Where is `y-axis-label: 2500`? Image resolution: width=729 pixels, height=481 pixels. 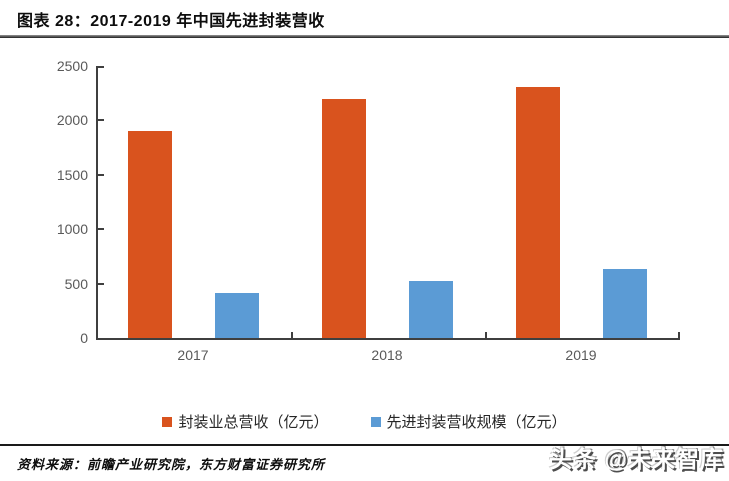 y-axis-label: 2500 is located at coordinates (72, 66).